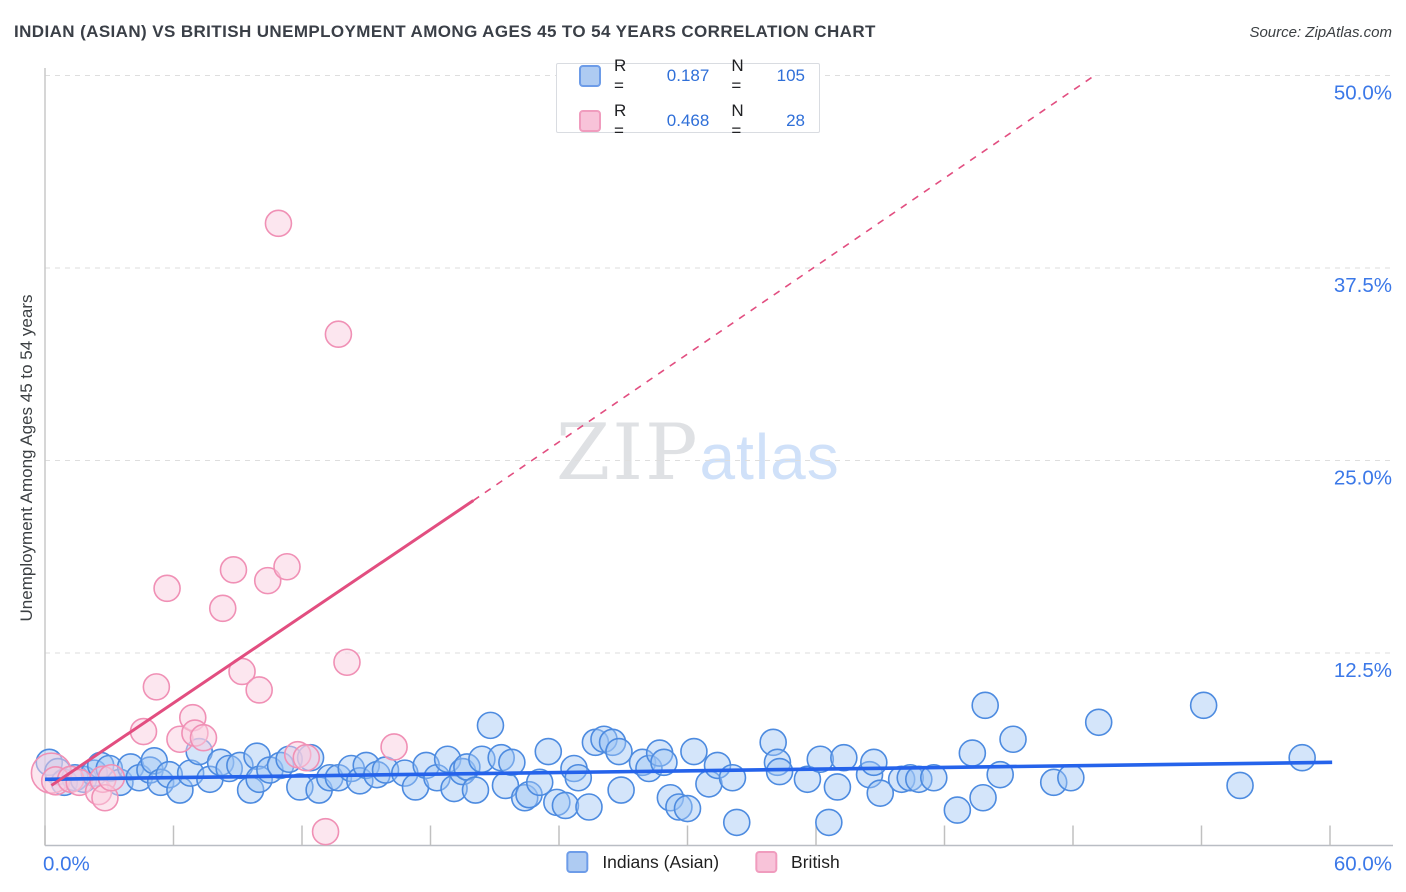 Image resolution: width=1406 pixels, height=892 pixels. I want to click on y-axis-tick-label: 12.5%, so click(1363, 670).